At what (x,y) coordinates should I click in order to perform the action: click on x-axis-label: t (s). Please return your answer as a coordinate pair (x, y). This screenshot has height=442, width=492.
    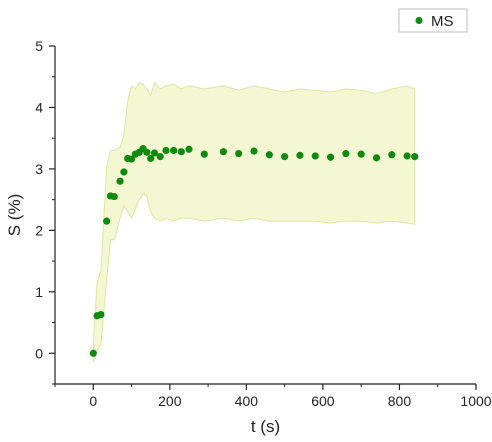
    Looking at the image, I should click on (265, 426).